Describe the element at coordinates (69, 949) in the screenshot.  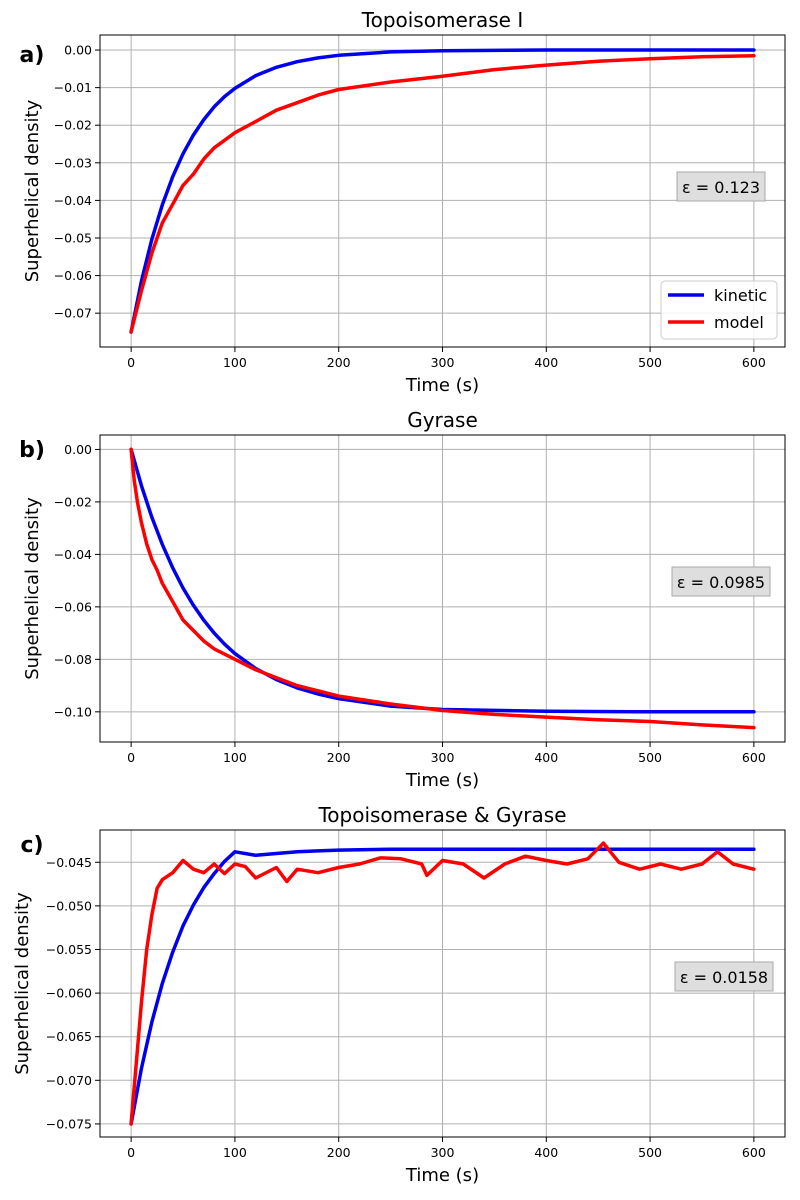
I see `y-tick-label: −0.055` at that location.